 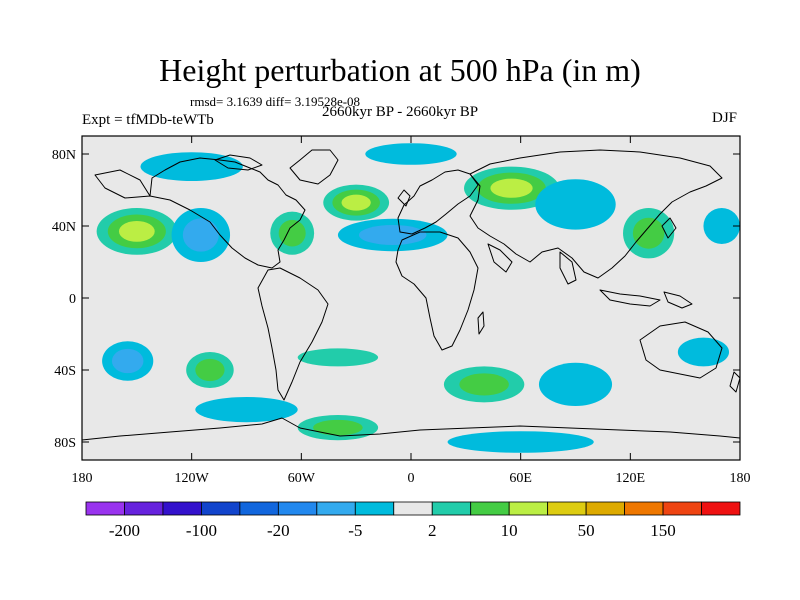 What do you see at coordinates (64, 227) in the screenshot?
I see `lat-tick-label: 40N` at bounding box center [64, 227].